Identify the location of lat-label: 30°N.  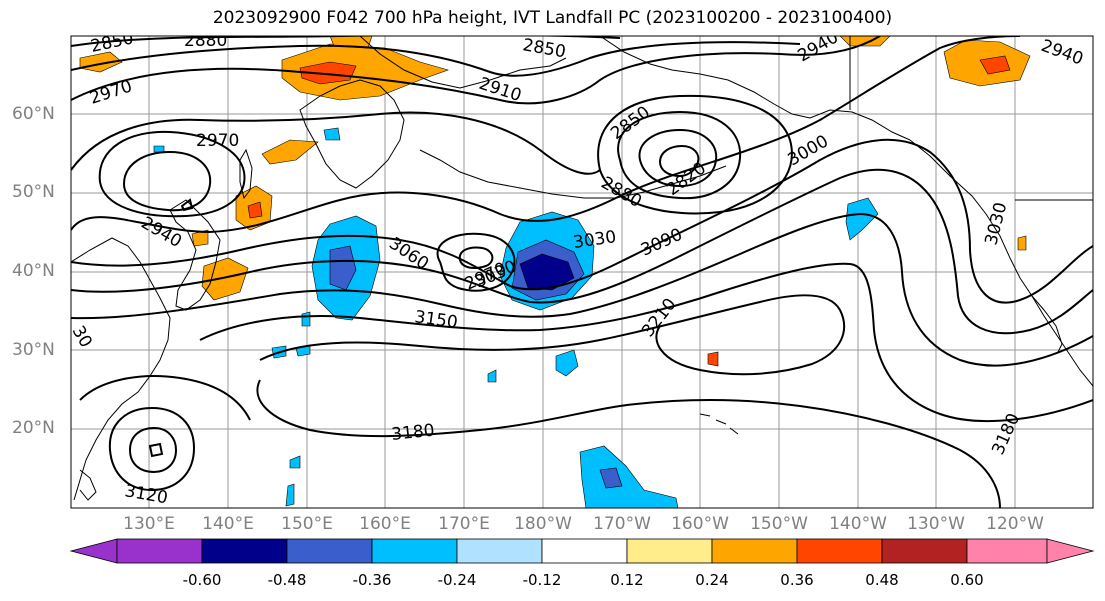
(33, 350).